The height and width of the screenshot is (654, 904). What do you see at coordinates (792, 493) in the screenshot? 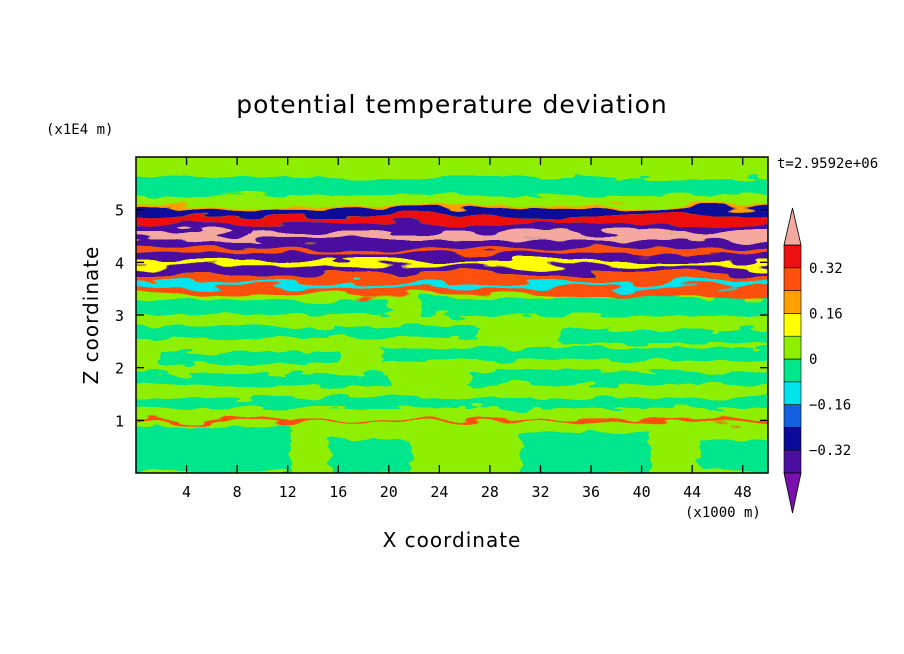
I see `colorbar-bottom-arrow` at bounding box center [792, 493].